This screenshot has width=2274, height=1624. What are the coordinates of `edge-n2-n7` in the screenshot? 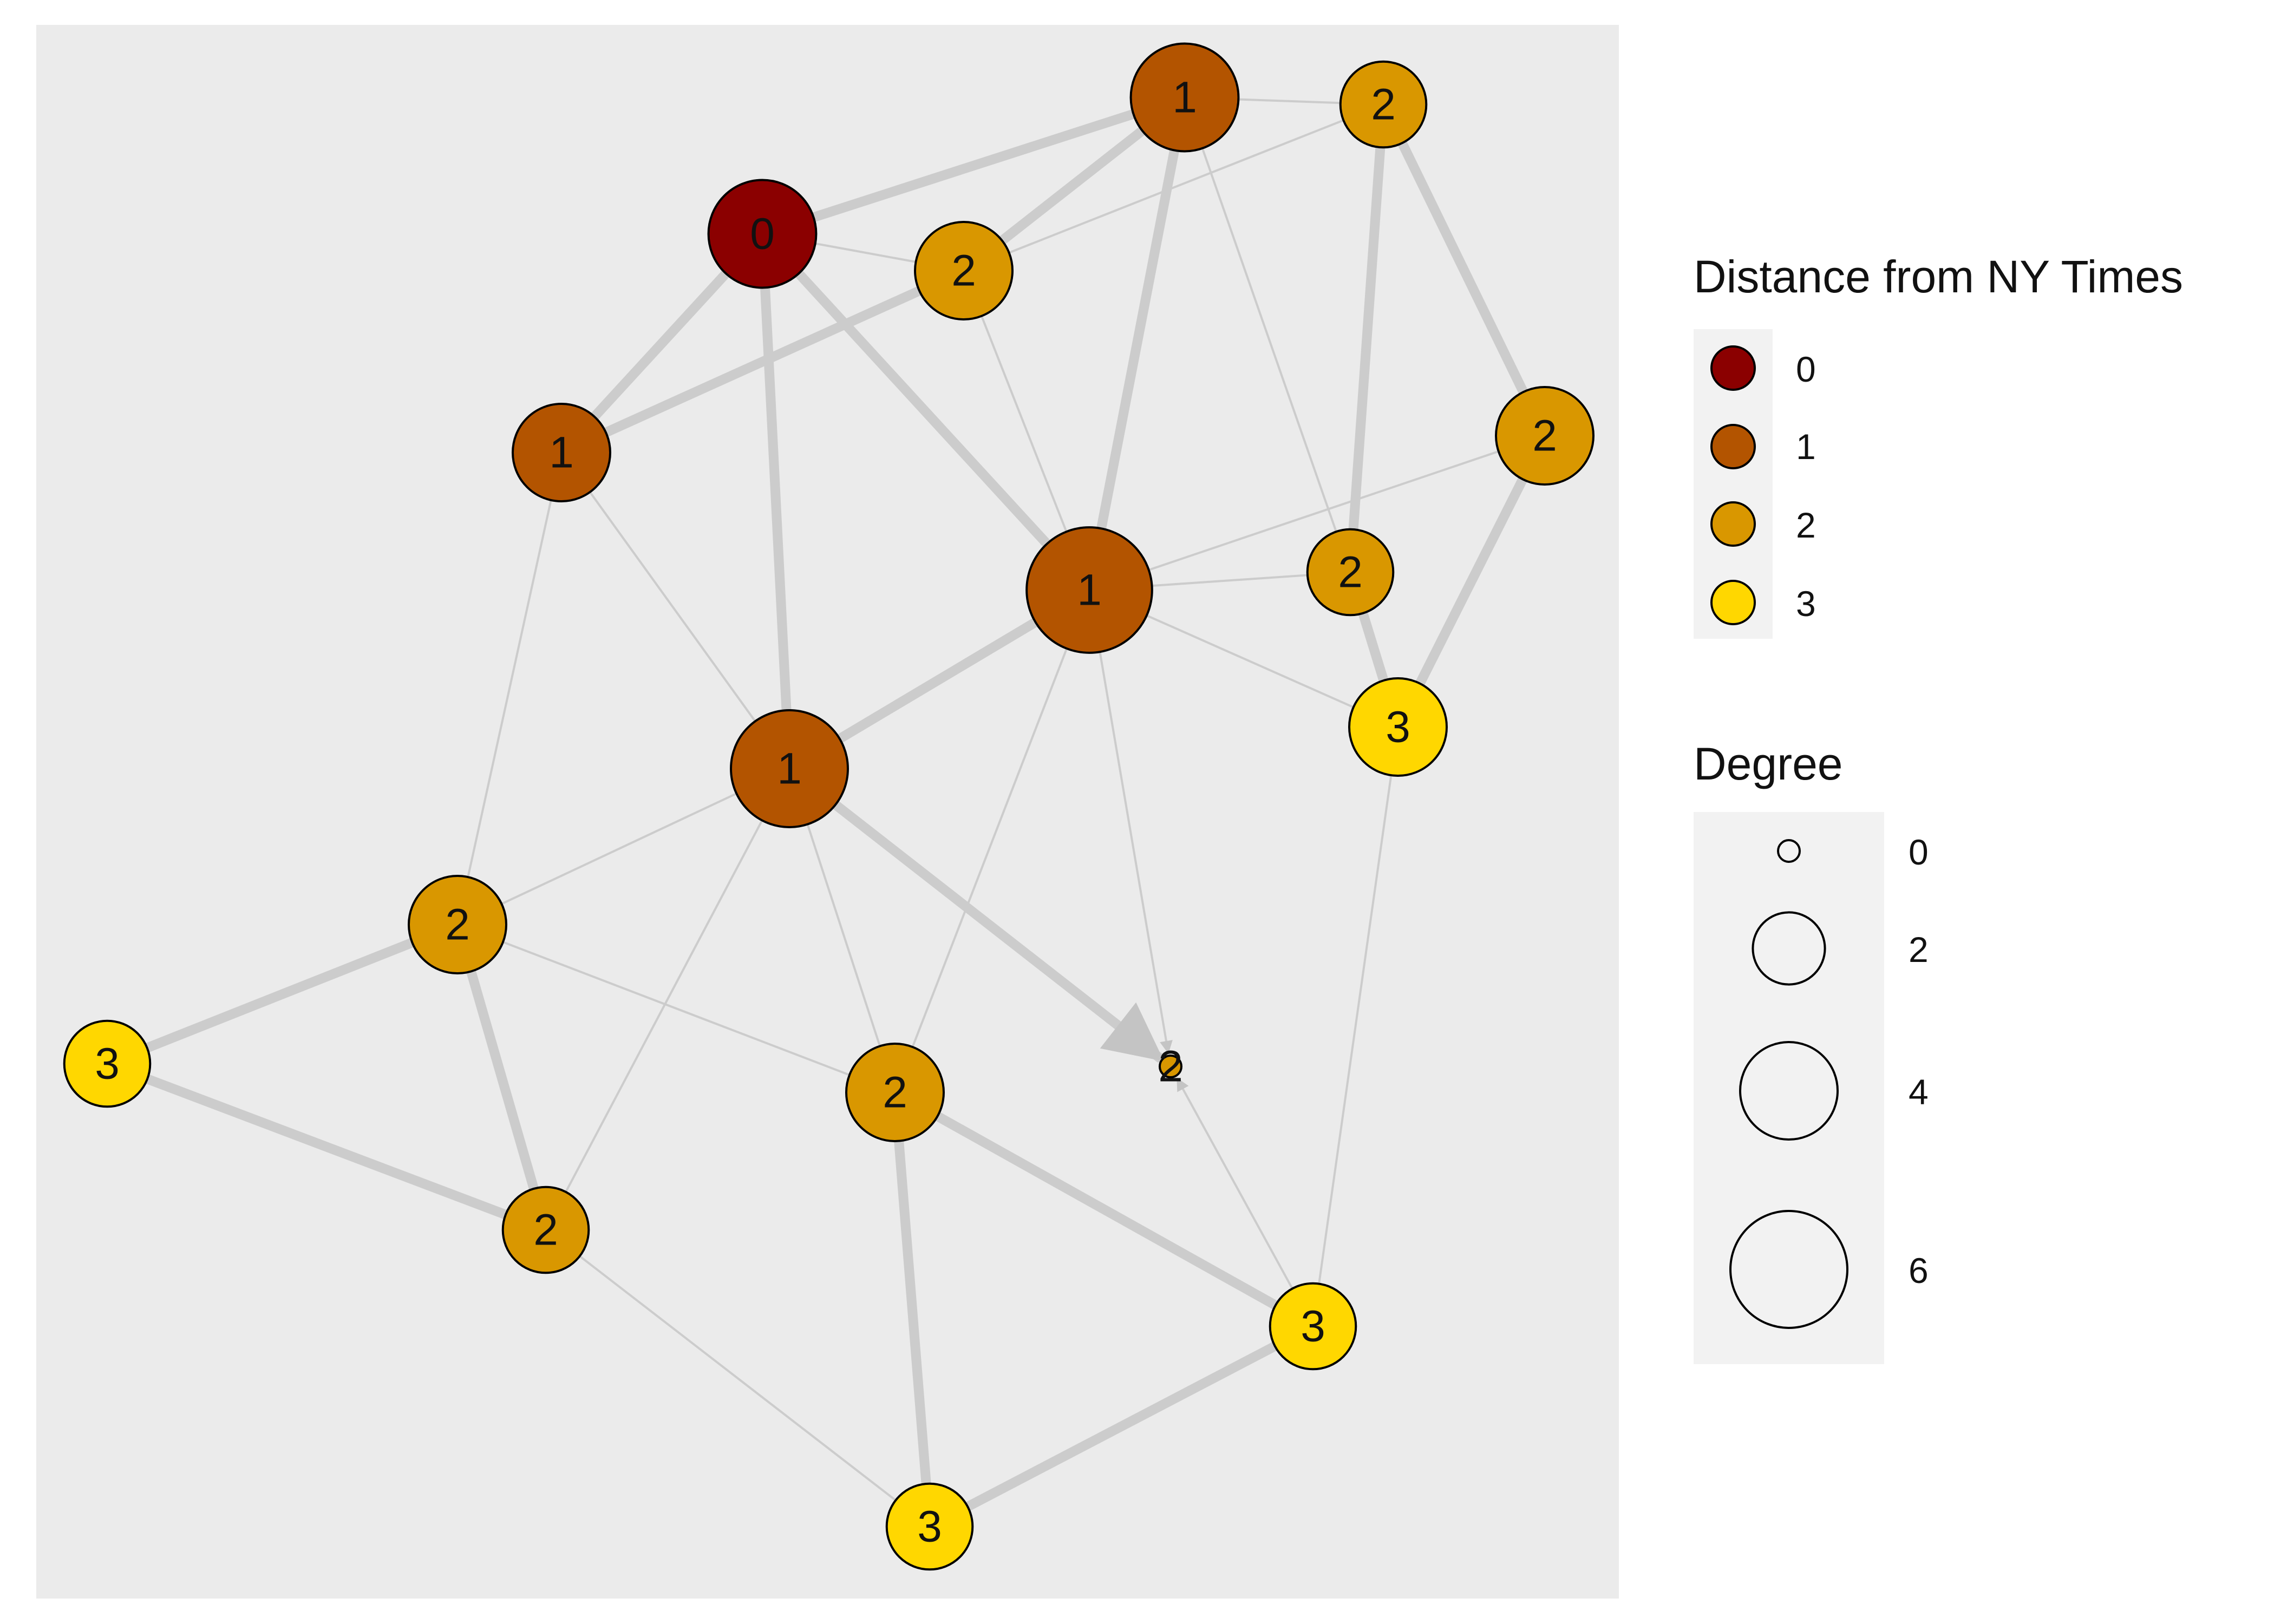 It's located at (1367, 338).